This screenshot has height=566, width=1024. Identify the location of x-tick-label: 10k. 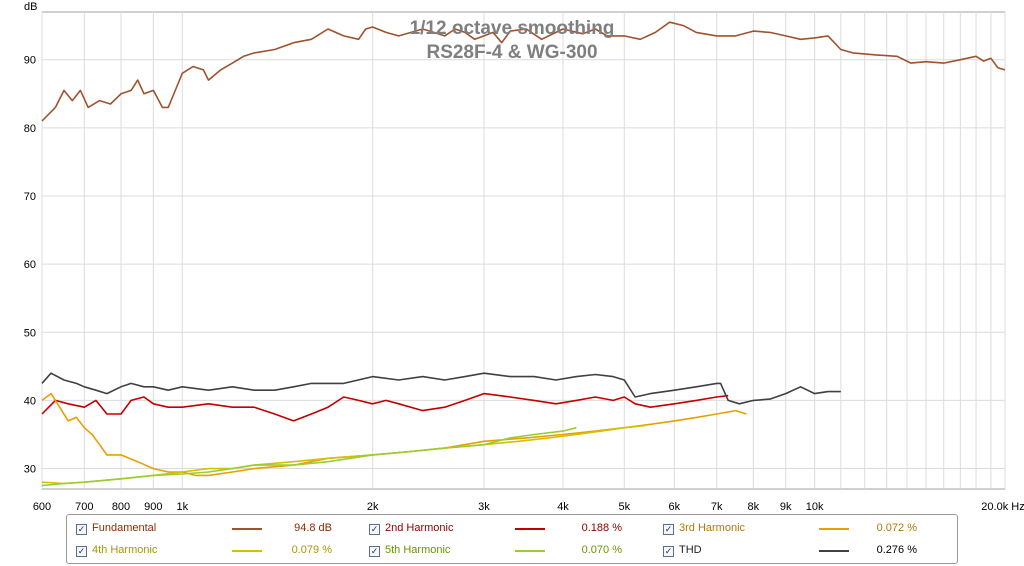
(815, 506).